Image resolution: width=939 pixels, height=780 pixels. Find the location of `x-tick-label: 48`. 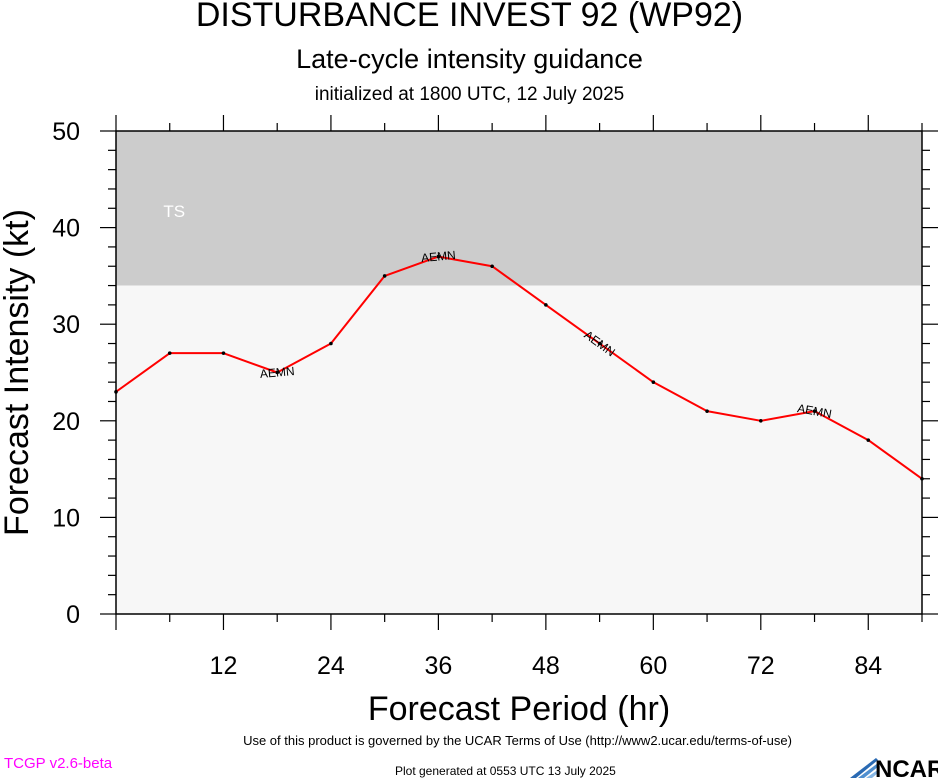

x-tick-label: 48 is located at coordinates (546, 666).